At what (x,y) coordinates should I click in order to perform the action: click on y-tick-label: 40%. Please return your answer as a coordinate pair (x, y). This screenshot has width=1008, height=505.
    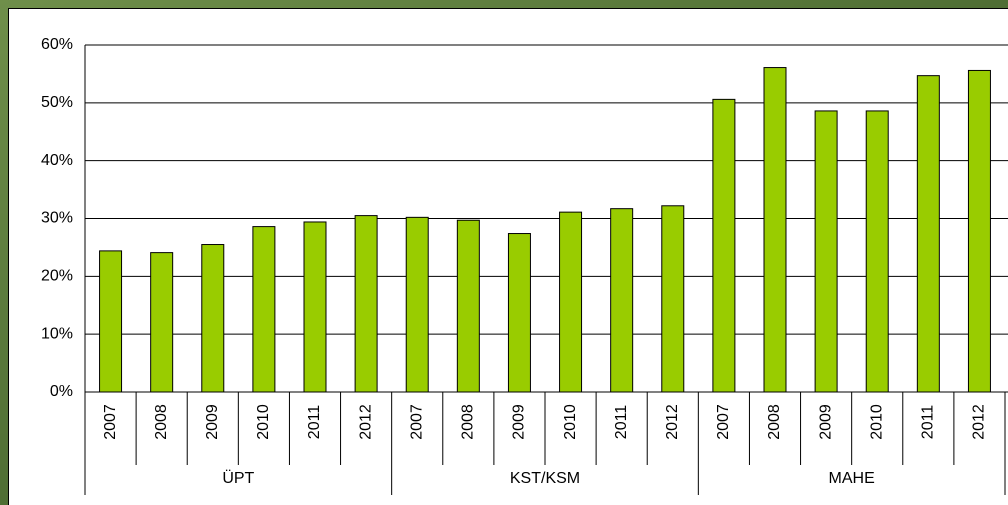
    Looking at the image, I should click on (57, 160).